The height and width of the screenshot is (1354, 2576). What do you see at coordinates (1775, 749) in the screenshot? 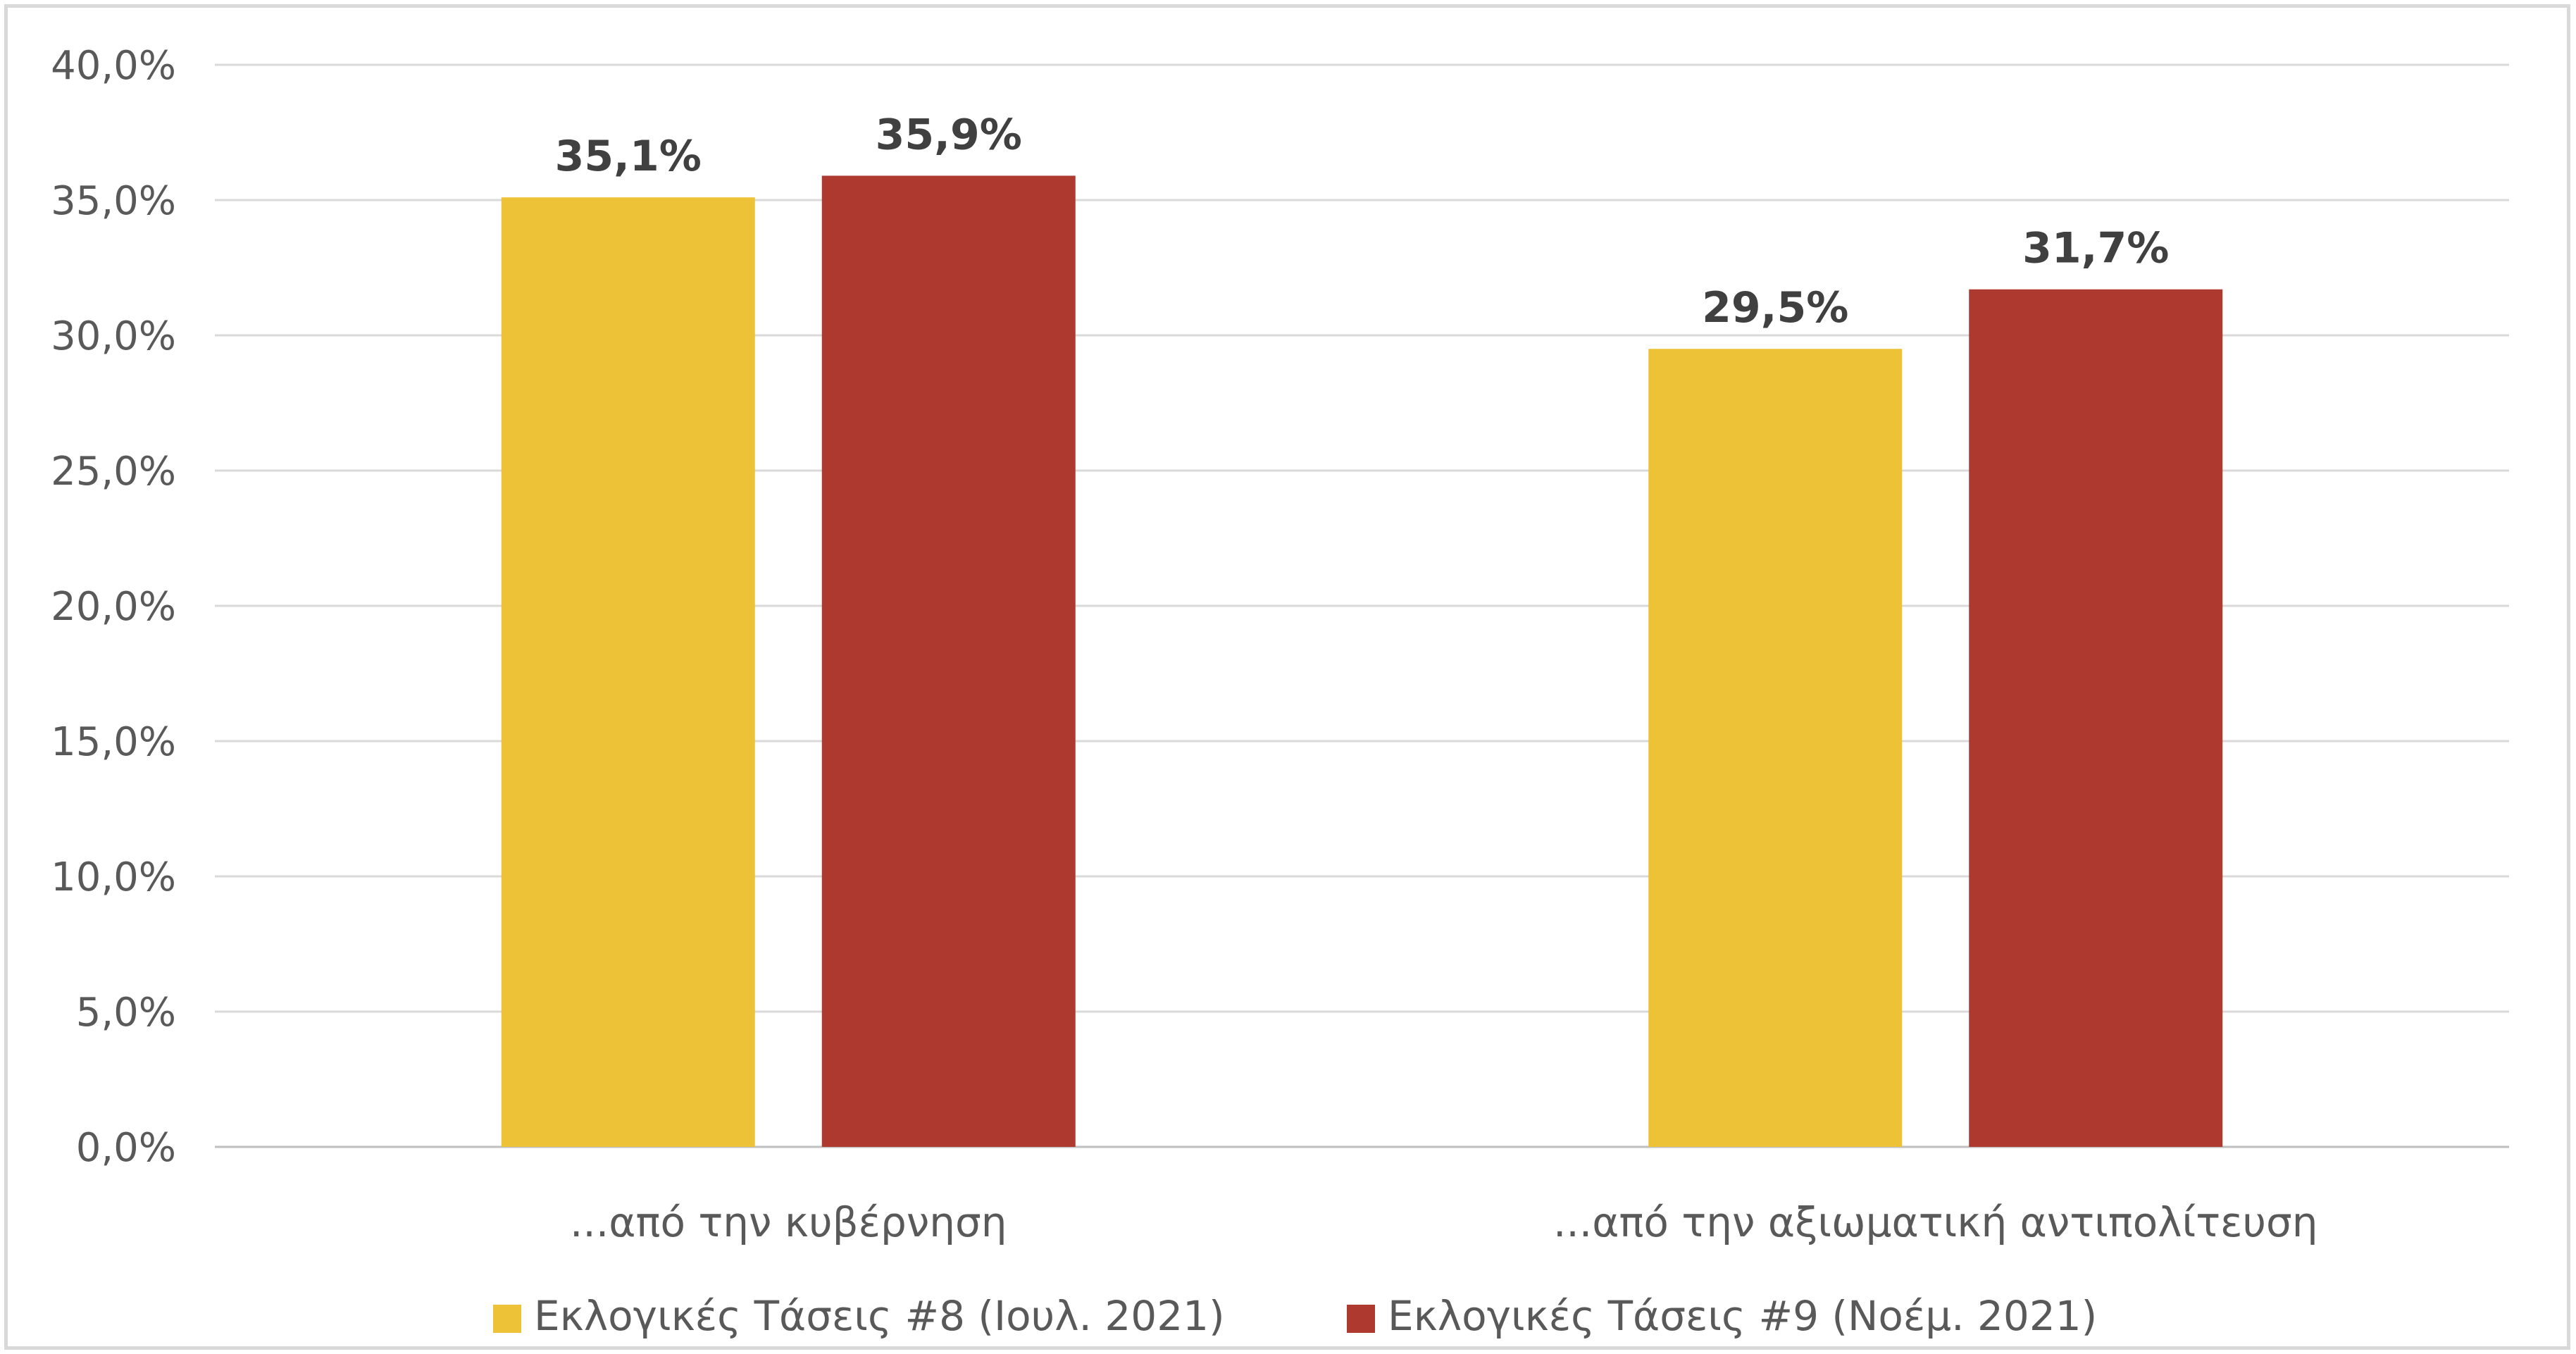
I see `bar-series1-cat2` at bounding box center [1775, 749].